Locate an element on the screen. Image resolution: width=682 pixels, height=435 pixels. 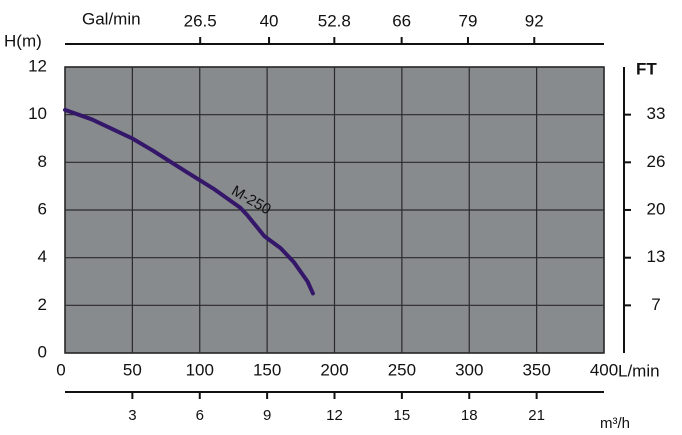
y-tick-label: 0 is located at coordinates (42, 351).